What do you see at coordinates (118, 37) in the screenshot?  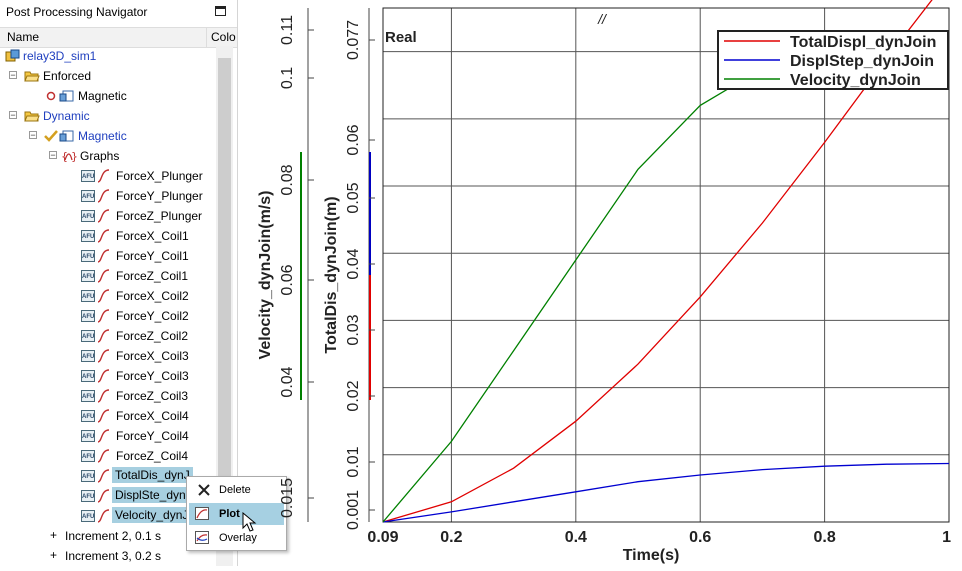 I see `column-header: Name Colo` at bounding box center [118, 37].